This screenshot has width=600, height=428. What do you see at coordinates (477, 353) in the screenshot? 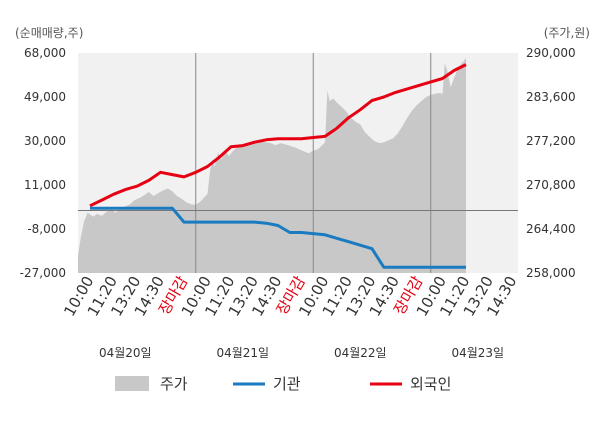
I see `date-label: 04월23일` at bounding box center [477, 353].